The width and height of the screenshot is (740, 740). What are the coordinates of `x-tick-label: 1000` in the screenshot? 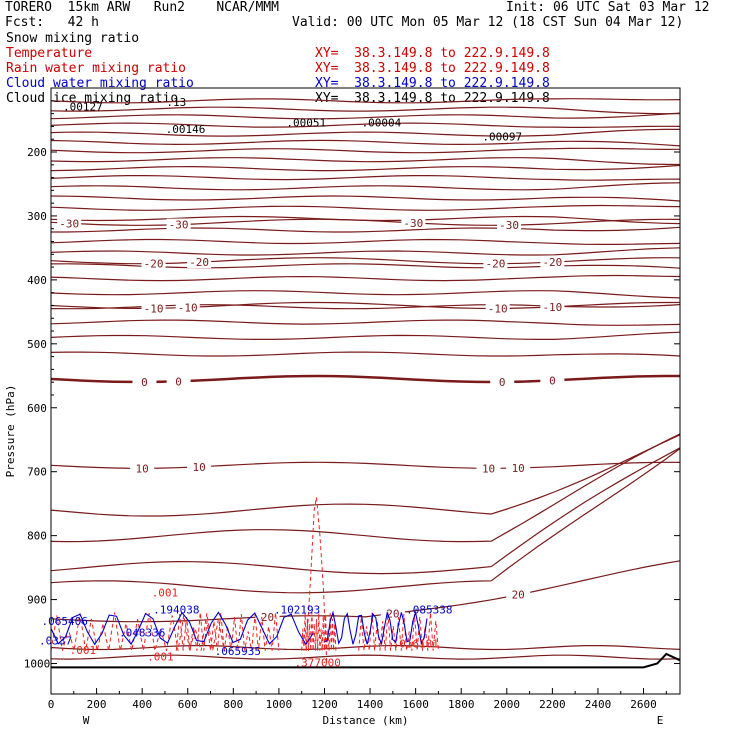 It's located at (279, 704).